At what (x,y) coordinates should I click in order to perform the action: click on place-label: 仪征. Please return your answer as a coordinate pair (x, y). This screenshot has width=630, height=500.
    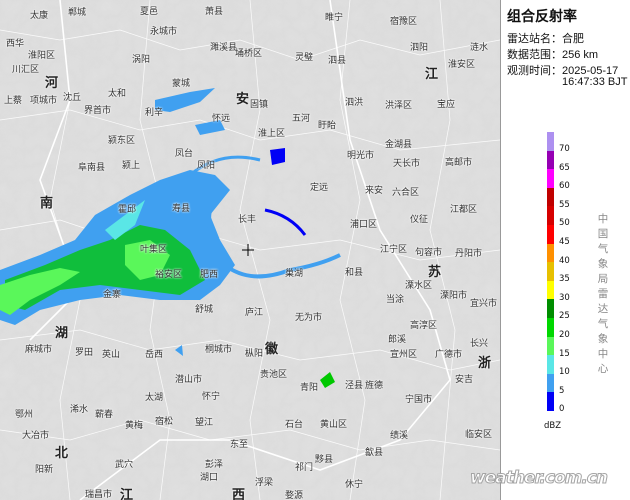
    Looking at the image, I should click on (419, 220).